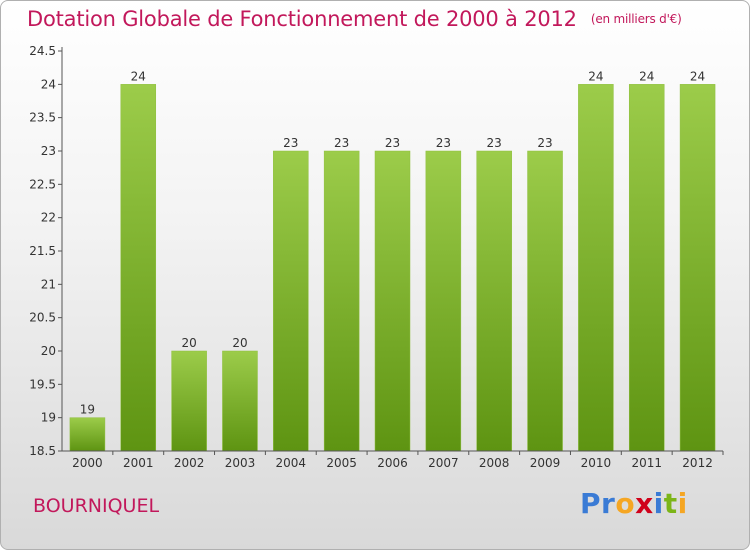  What do you see at coordinates (189, 401) in the screenshot?
I see `bar-2002` at bounding box center [189, 401].